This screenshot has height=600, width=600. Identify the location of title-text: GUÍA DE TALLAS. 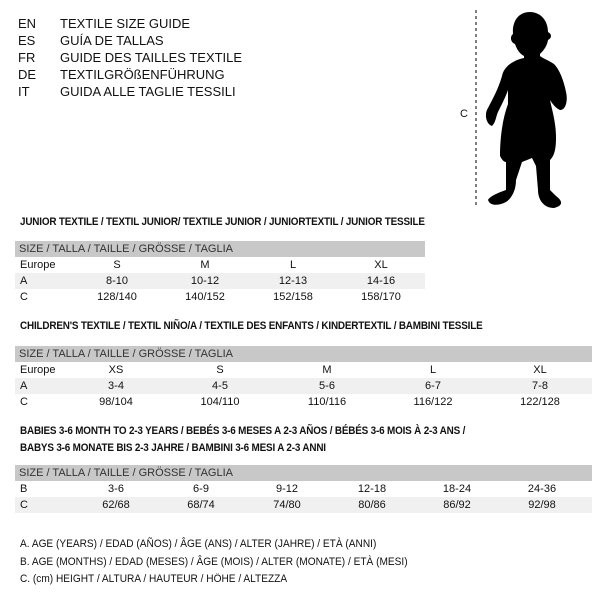
(112, 40).